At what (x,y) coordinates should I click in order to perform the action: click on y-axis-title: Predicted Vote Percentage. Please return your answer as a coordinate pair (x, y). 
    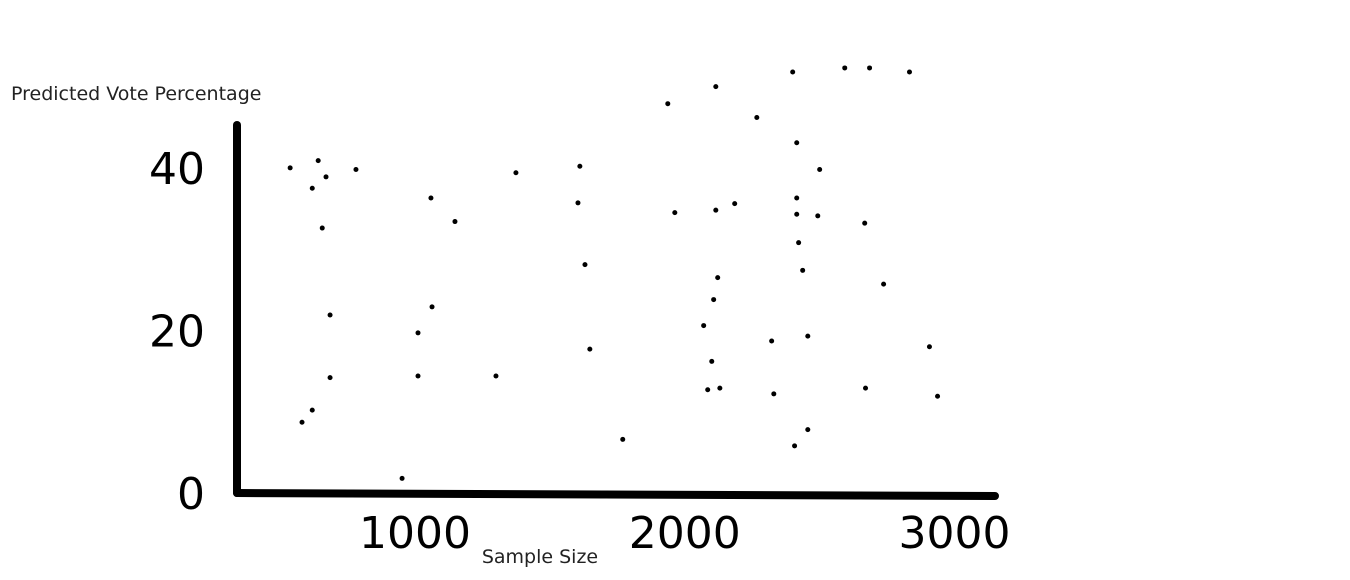
    Looking at the image, I should click on (136, 94).